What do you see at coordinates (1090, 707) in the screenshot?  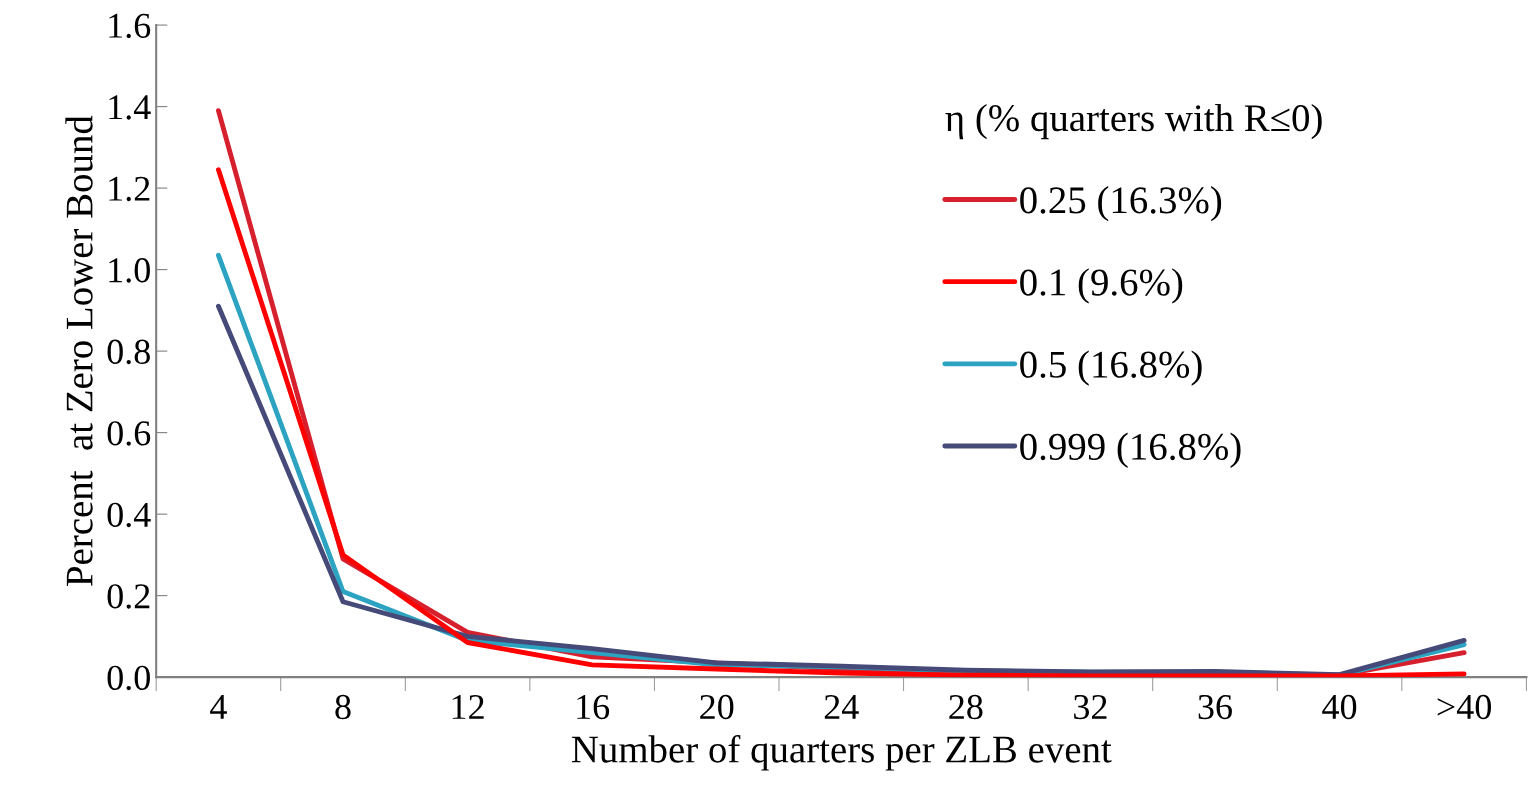 I see `x-tick-label: 32` at bounding box center [1090, 707].